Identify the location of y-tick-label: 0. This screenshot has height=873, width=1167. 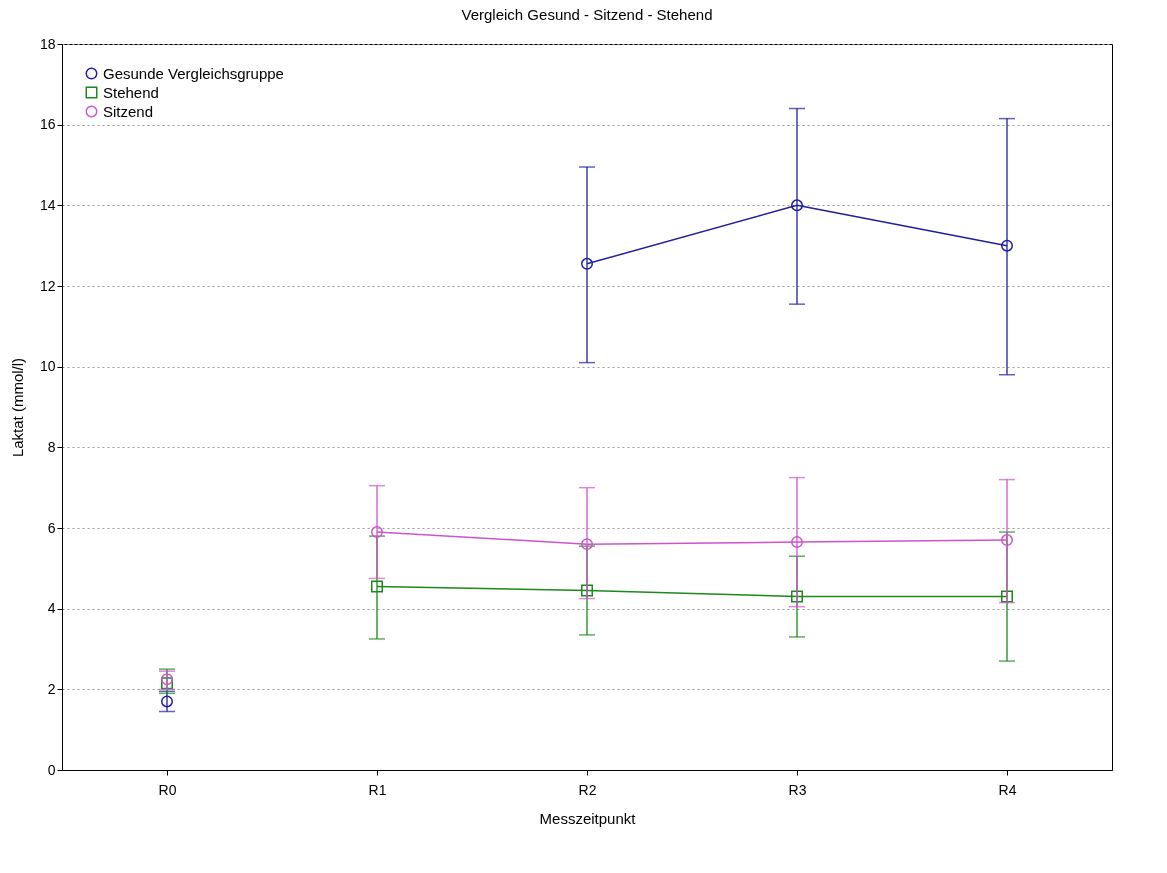
(51, 769).